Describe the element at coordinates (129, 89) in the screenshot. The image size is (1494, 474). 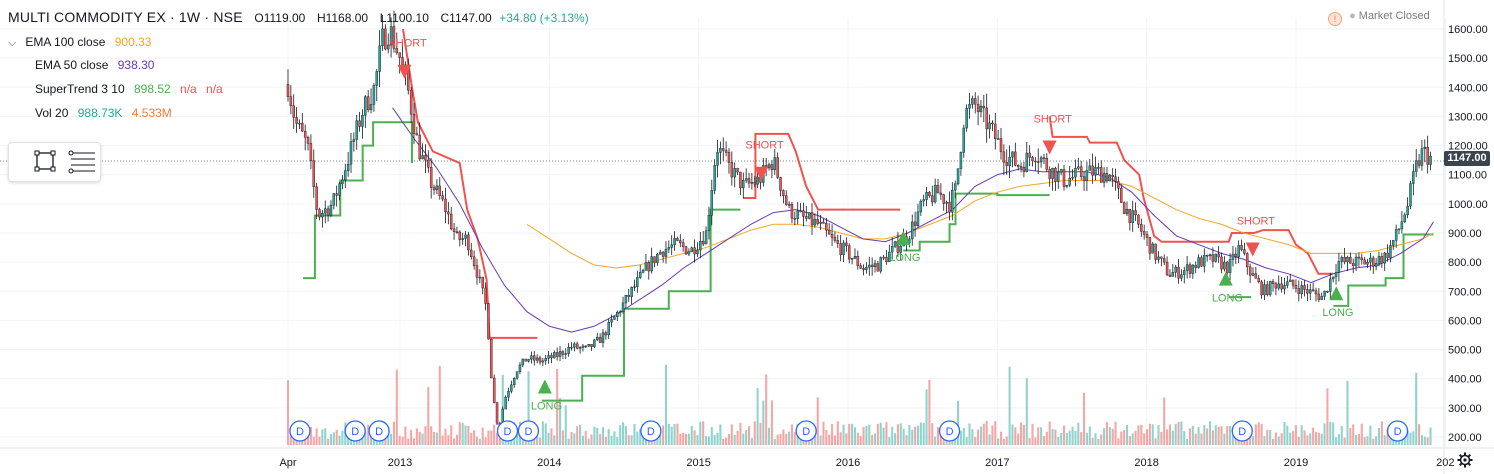
I see `legend-supertrend: SuperTrend 3 10 898.52 n/a n/a` at that location.